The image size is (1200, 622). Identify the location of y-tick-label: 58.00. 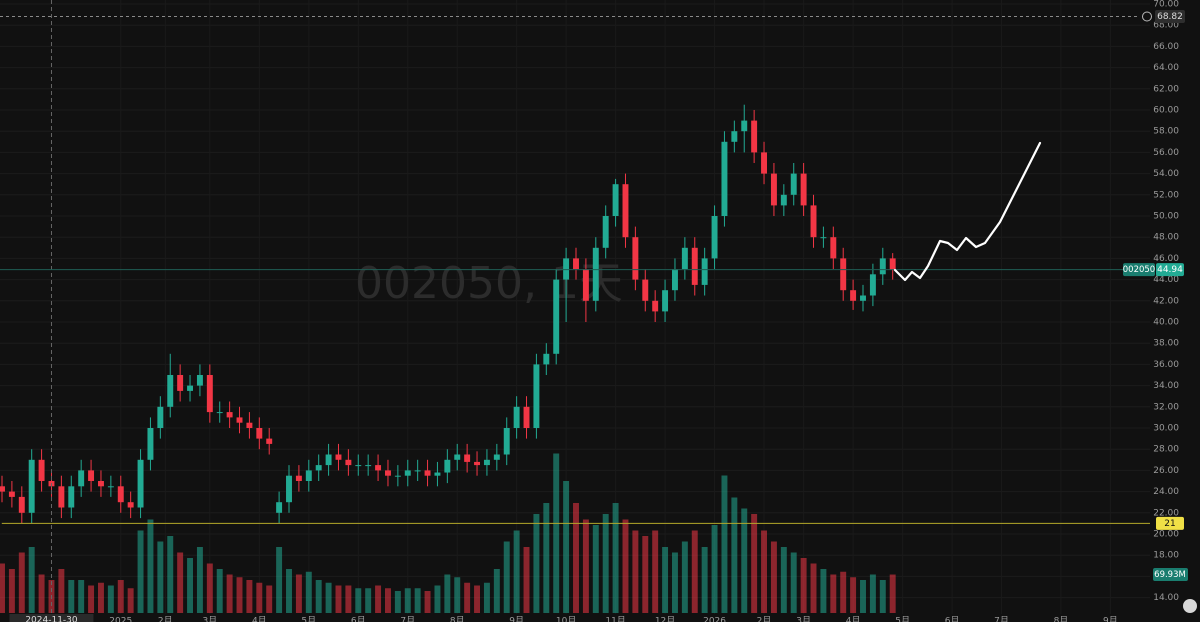
(1166, 132).